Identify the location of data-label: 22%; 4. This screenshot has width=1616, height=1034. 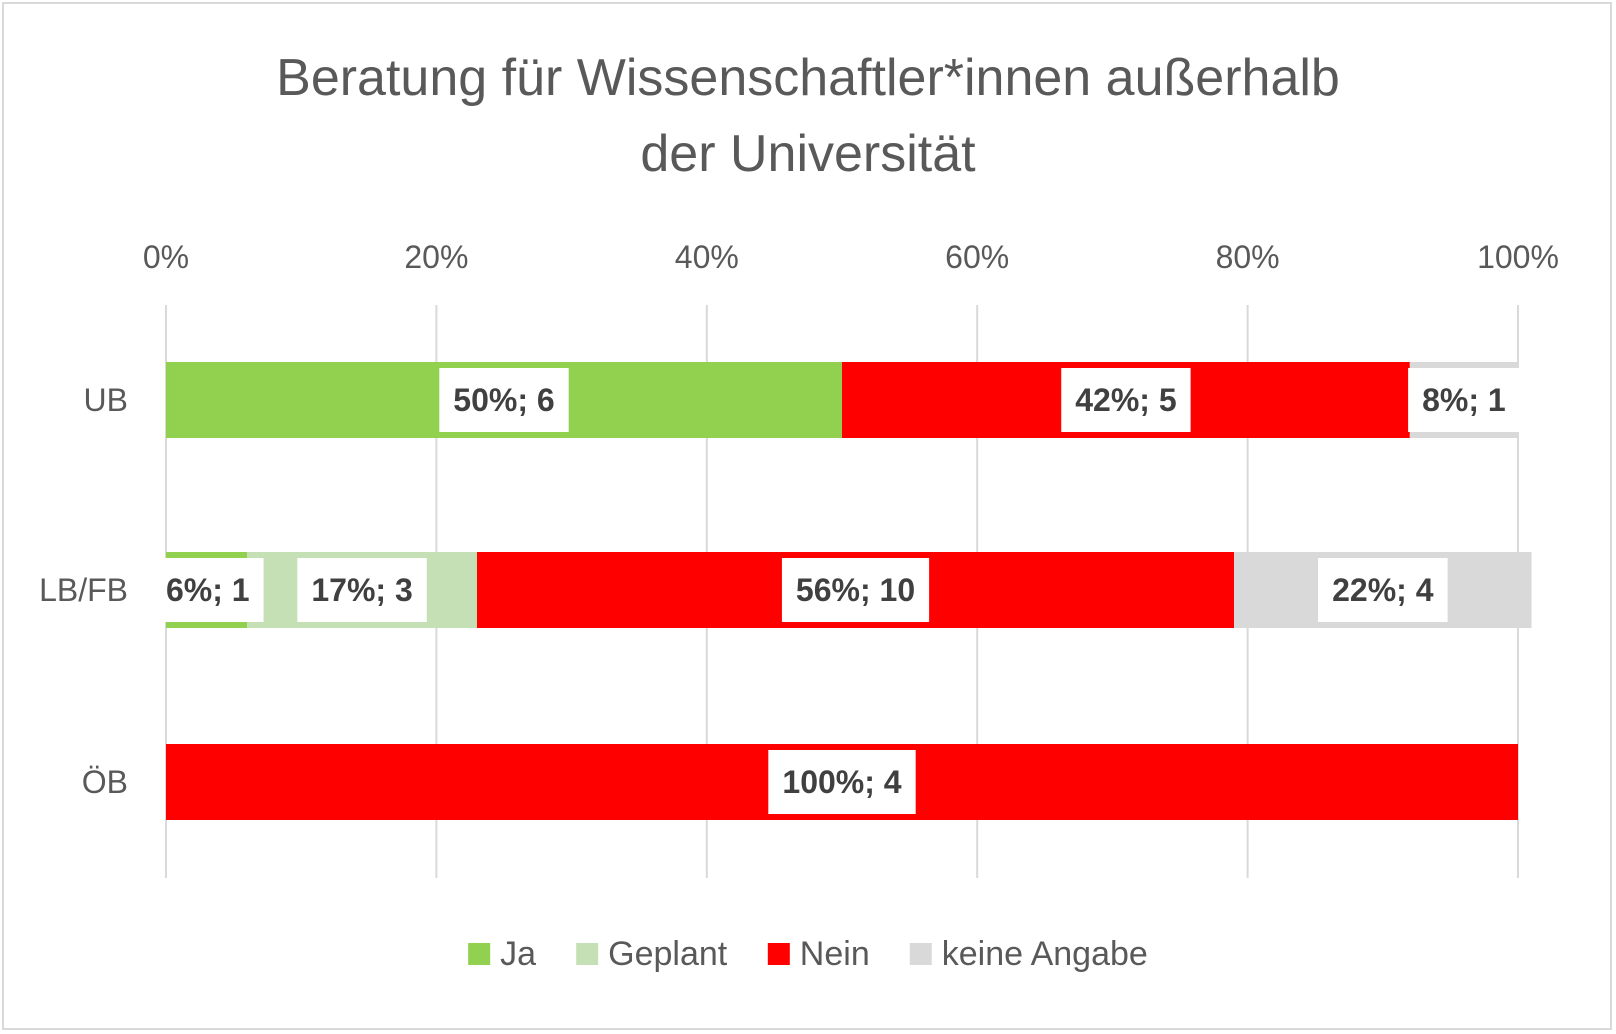
(1383, 590).